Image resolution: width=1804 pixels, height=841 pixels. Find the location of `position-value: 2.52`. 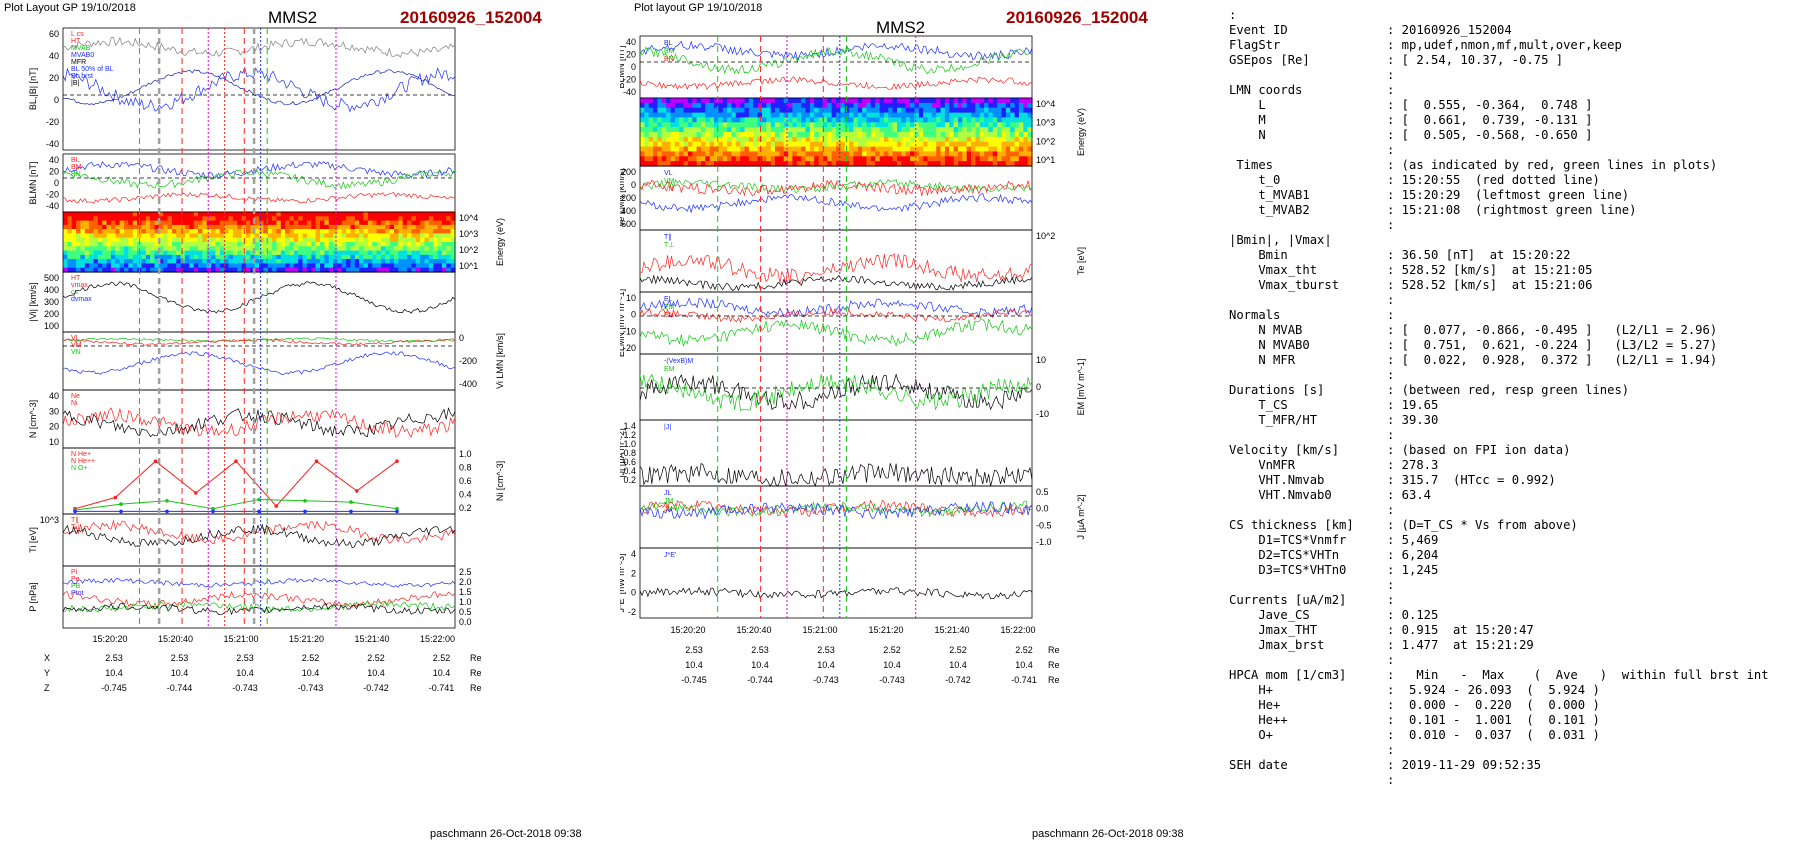

position-value: 2.52 is located at coordinates (311, 658).